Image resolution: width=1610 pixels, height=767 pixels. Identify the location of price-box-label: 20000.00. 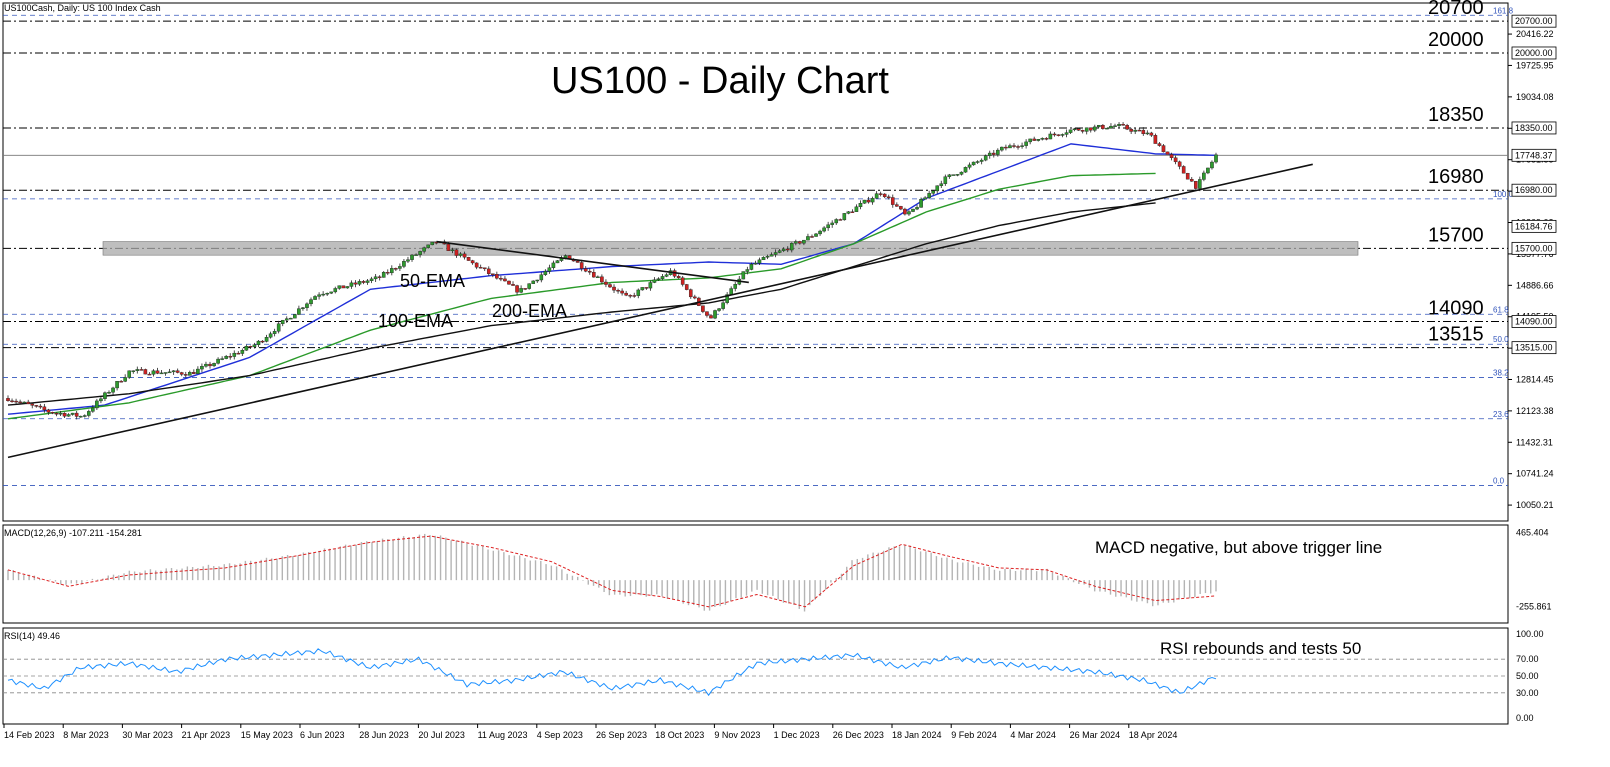
(1534, 53).